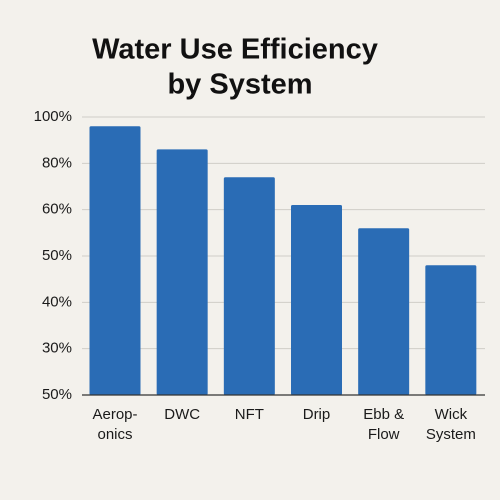 The image size is (500, 500). Describe the element at coordinates (57, 301) in the screenshot. I see `y-tick-label: 40%` at that location.